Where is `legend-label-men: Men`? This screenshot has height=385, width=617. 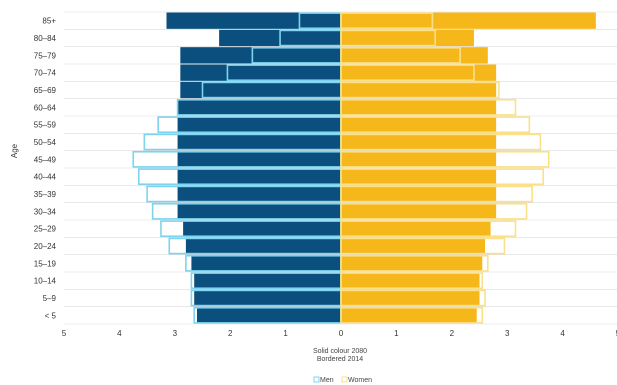
legend-label-men: Men is located at coordinates (327, 380).